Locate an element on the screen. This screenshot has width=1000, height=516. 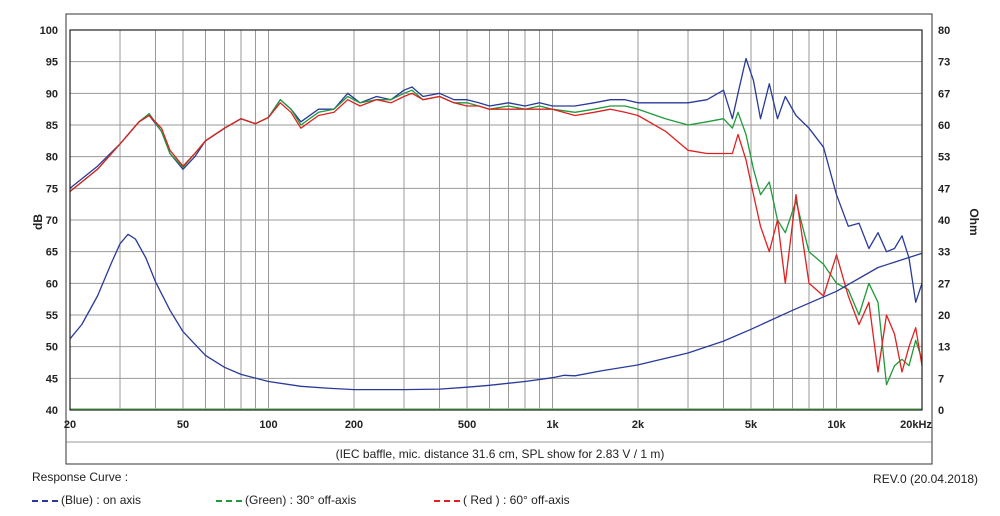
y-right-tick-label: 53 is located at coordinates (944, 158).